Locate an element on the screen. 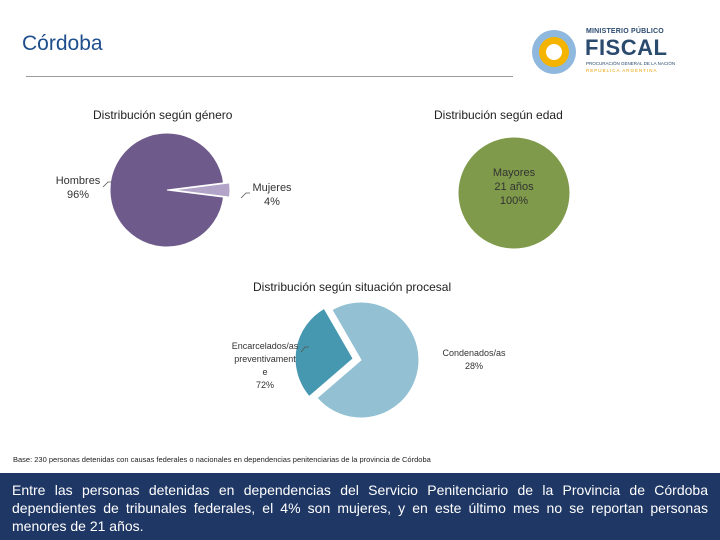 This screenshot has height=540, width=720. condenados-label: Condenados/as 28% is located at coordinates (474, 360).